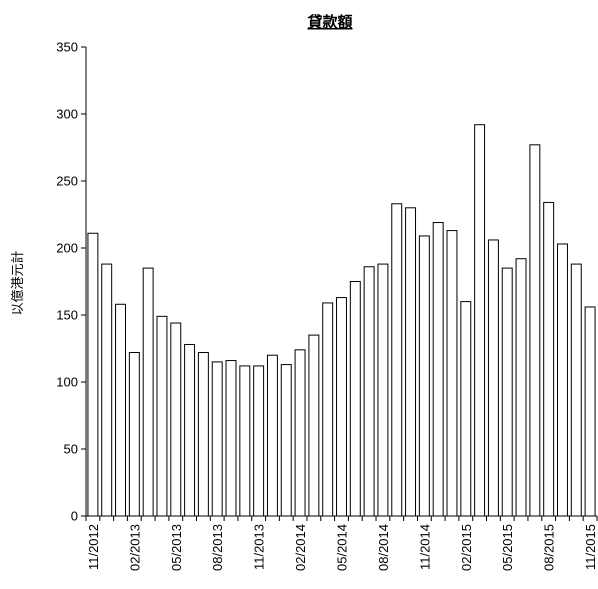 The height and width of the screenshot is (589, 598). Describe the element at coordinates (549, 359) in the screenshot. I see `bar-08-2015` at that location.